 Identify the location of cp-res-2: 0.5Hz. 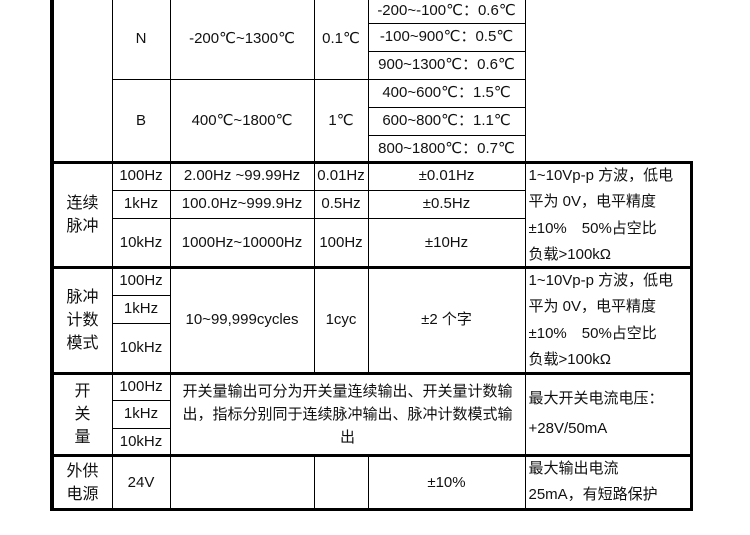
(341, 204).